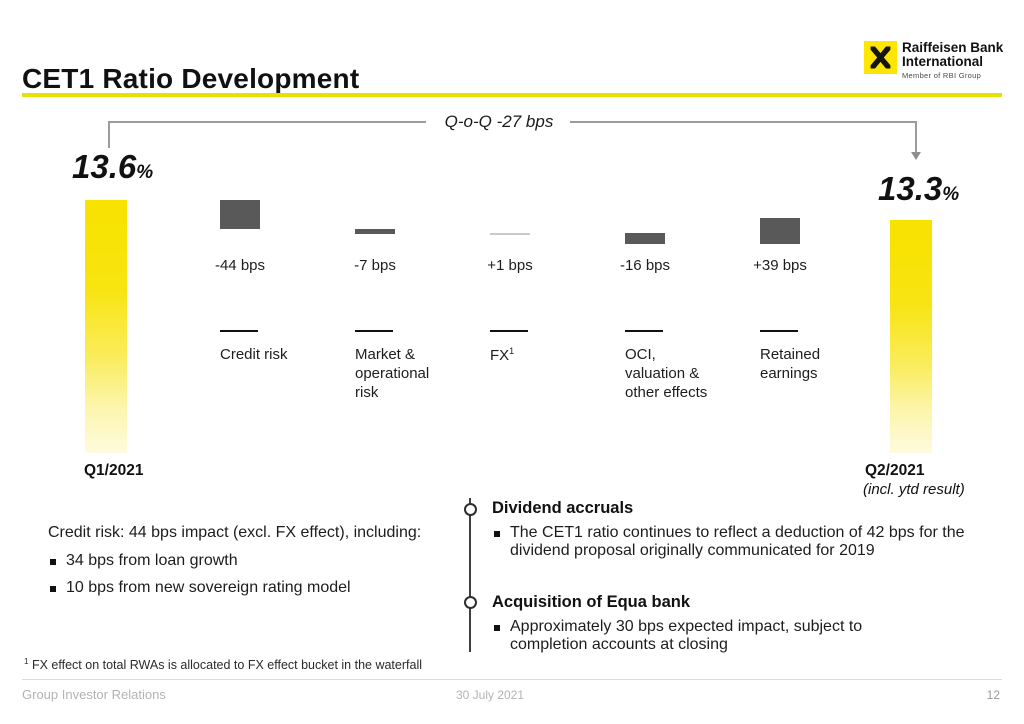 The image size is (1024, 724). Describe the element at coordinates (510, 265) in the screenshot. I see `delta-value-3: +1 bps` at that location.